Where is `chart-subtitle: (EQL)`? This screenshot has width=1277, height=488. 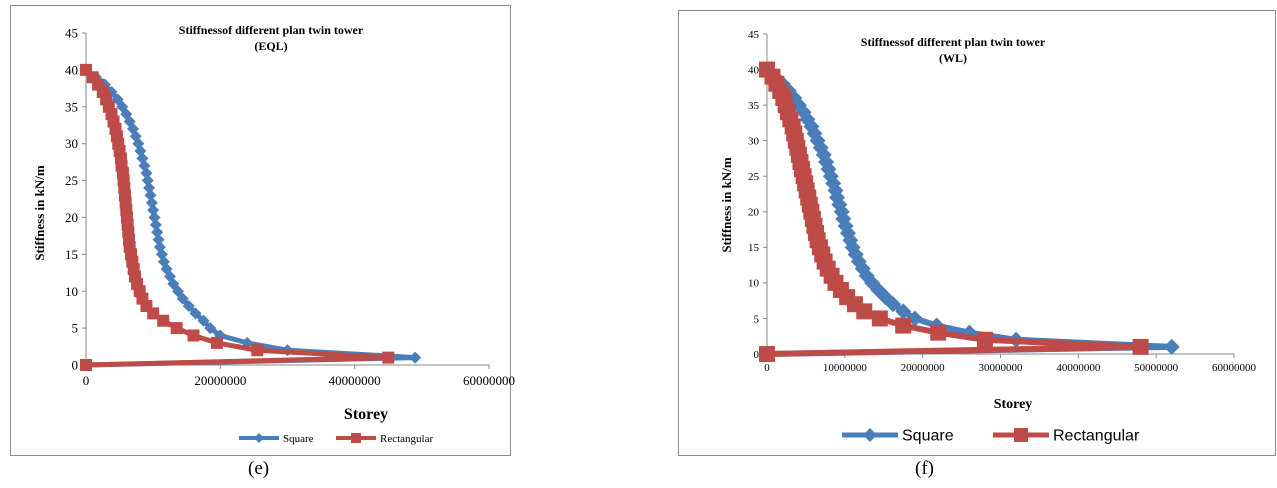
chart-subtitle: (EQL) is located at coordinates (270, 46).